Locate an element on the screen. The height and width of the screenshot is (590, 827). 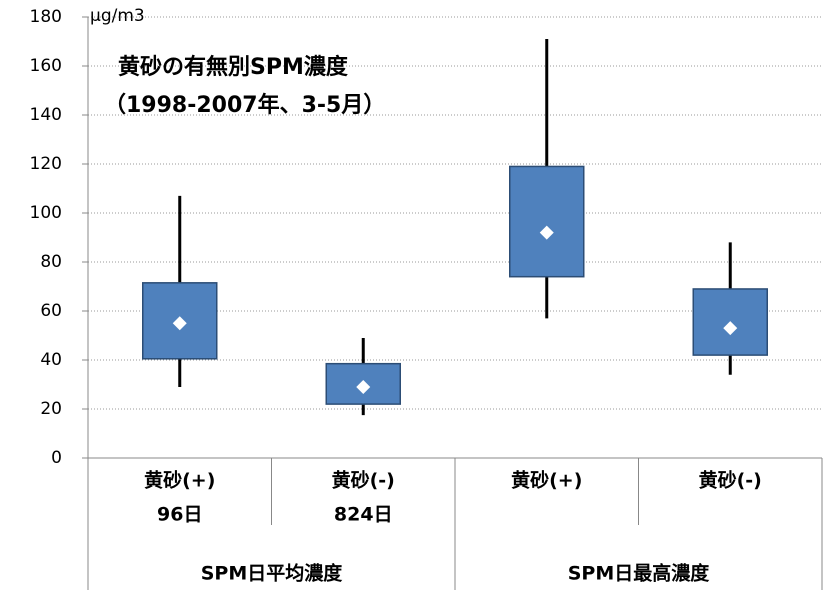
group-label: SPM日最高濃度 is located at coordinates (639, 573).